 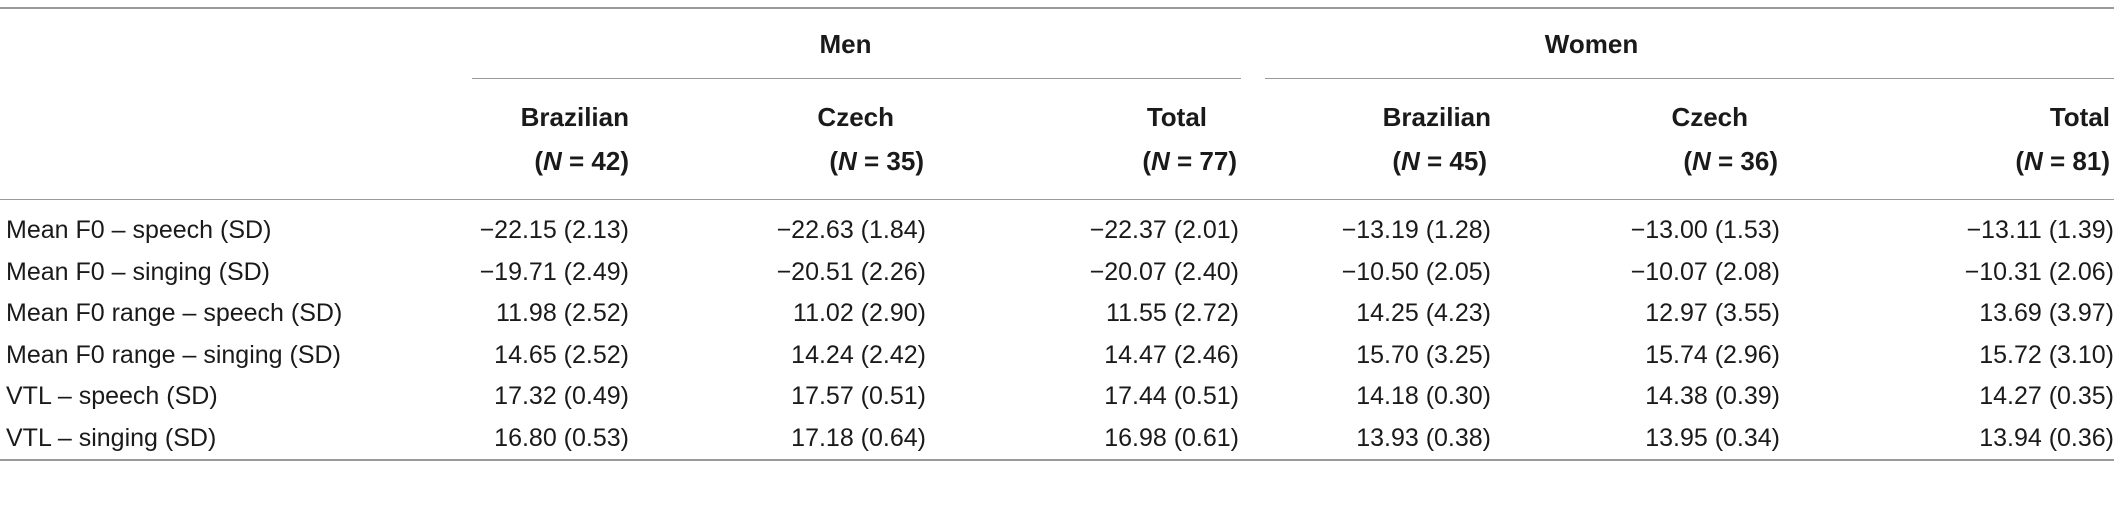 What do you see at coordinates (857, 78) in the screenshot?
I see `group-men-rule` at bounding box center [857, 78].